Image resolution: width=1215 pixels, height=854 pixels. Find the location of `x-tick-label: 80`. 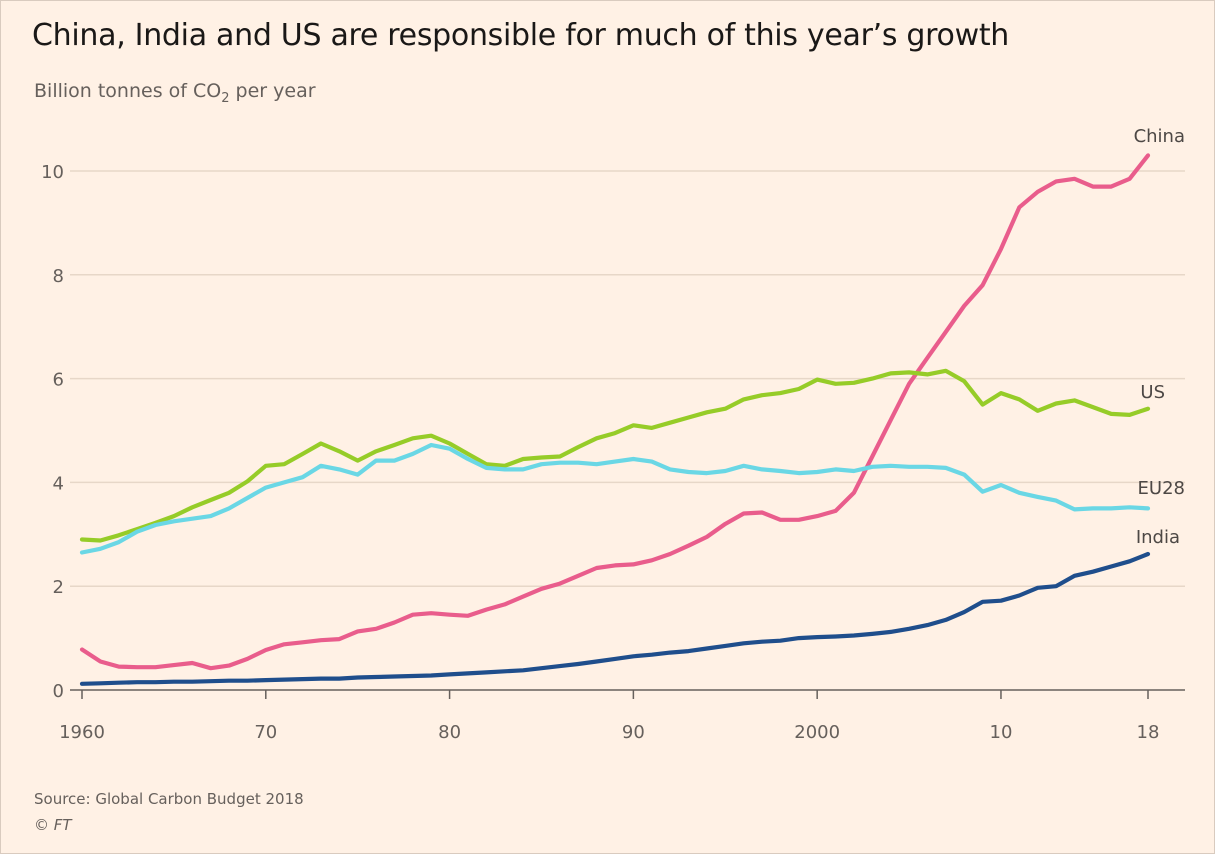

x-tick-label: 80 is located at coordinates (449, 732).